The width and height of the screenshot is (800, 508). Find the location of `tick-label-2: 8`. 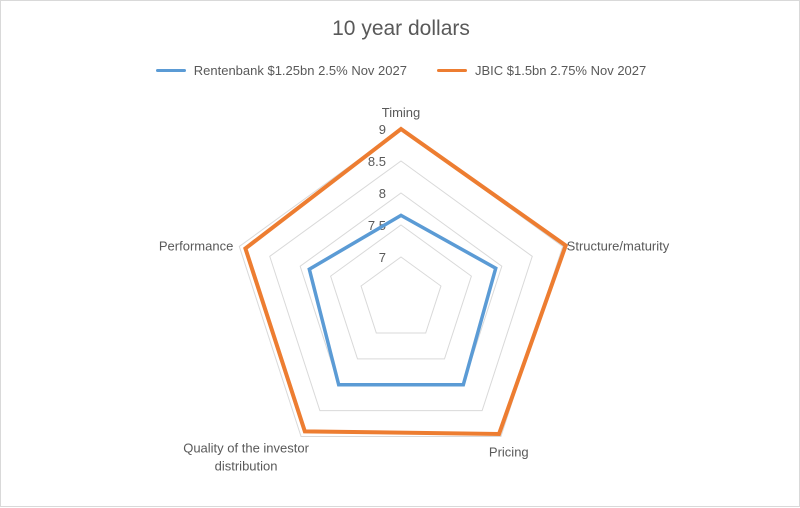

tick-label-2: 8 is located at coordinates (382, 193).